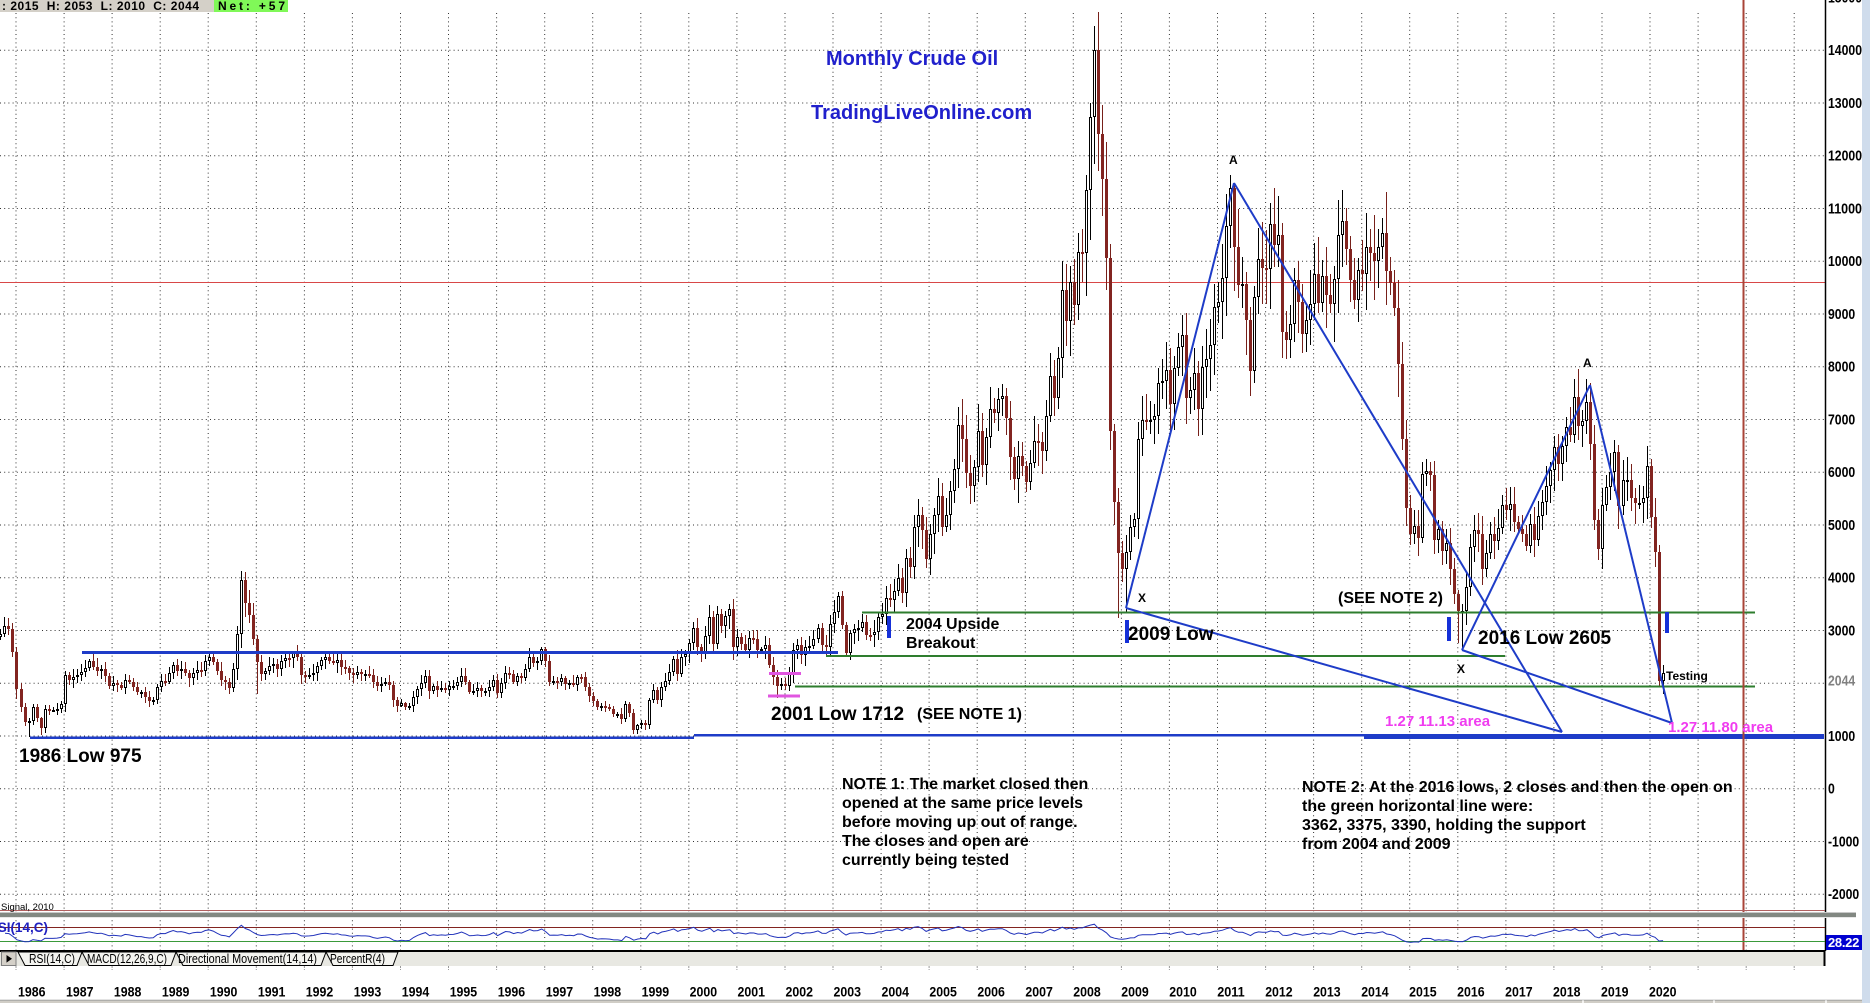  I want to click on svg-text: 2001 Low 1712, so click(837, 714).